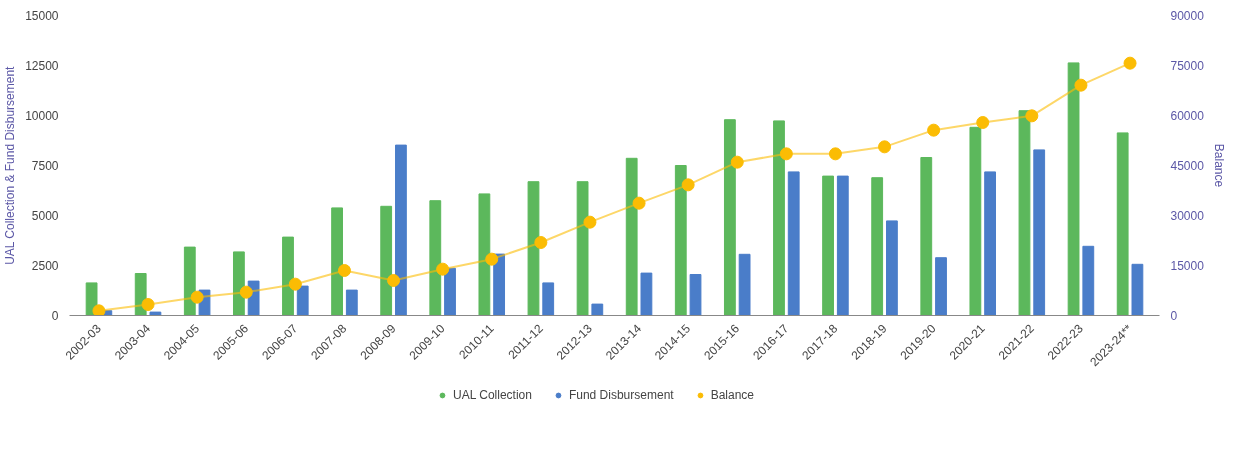 This screenshot has height=473, width=1250. What do you see at coordinates (55, 316) in the screenshot?
I see `y-tick-label: 0` at bounding box center [55, 316].